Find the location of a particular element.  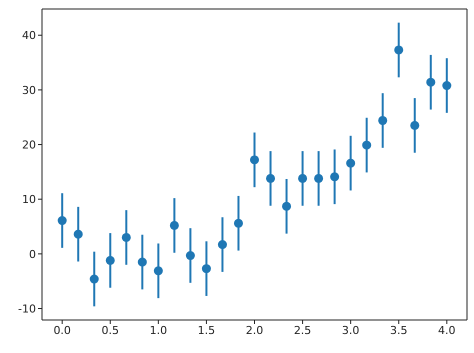

y-tick-label: 10 is located at coordinates (29, 199).